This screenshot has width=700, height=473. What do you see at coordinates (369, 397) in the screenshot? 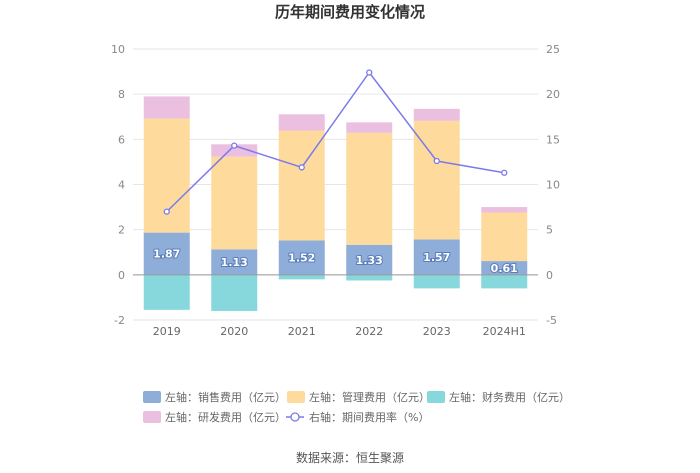
I see `legend-label: 左轴：管理费用（亿元）` at bounding box center [369, 397].